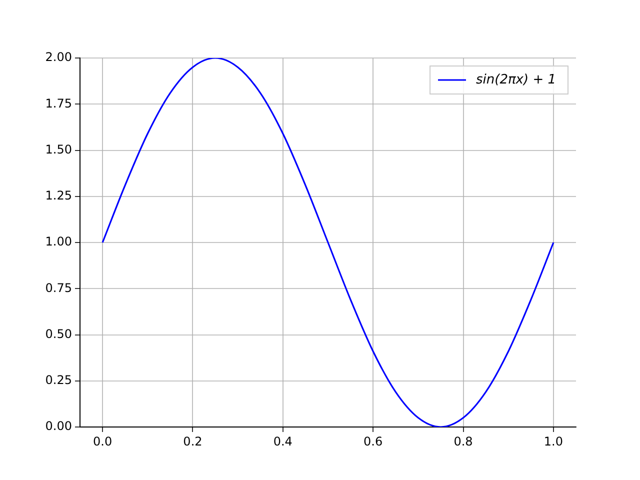  I want to click on y-tick-label: 2.00, so click(58, 57).